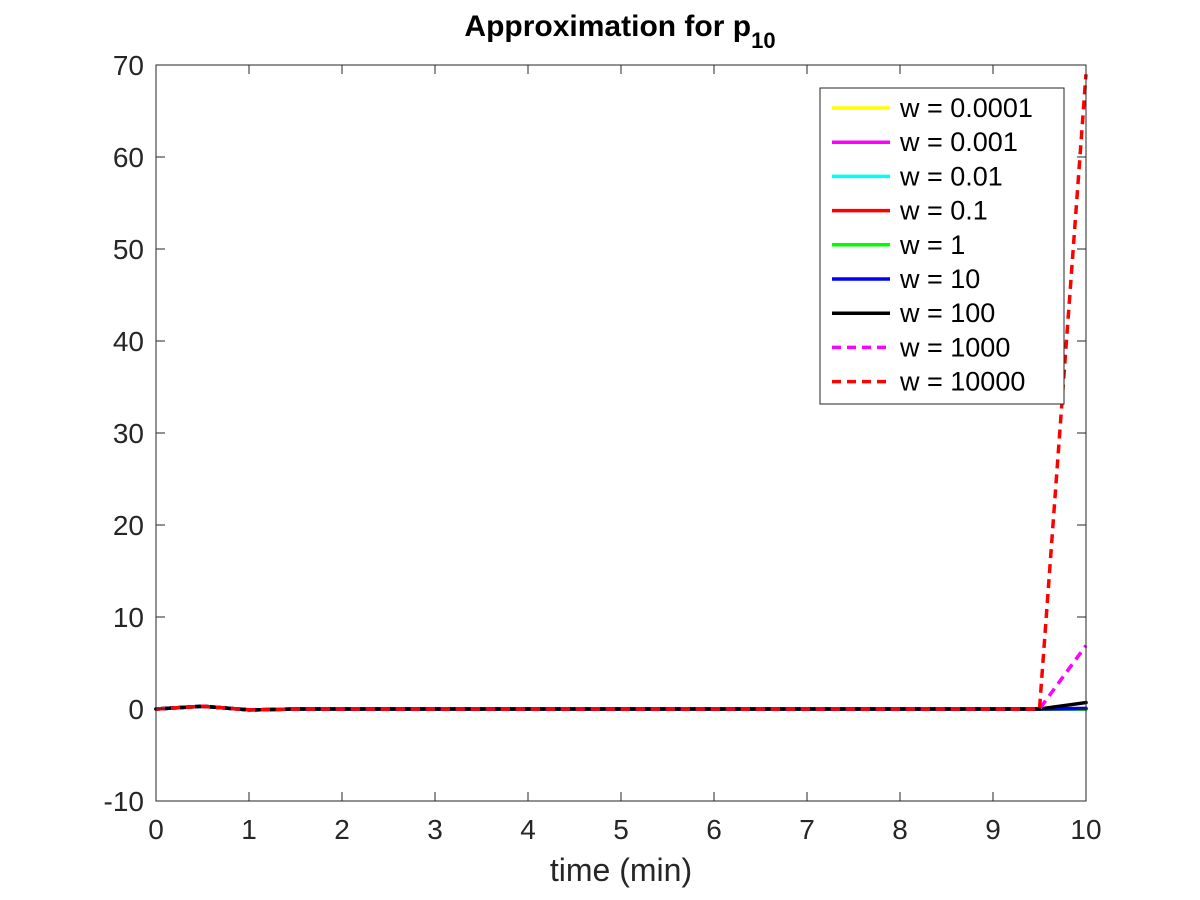 Image resolution: width=1200 pixels, height=900 pixels. What do you see at coordinates (128, 157) in the screenshot?
I see `y-tick-label: 60` at bounding box center [128, 157].